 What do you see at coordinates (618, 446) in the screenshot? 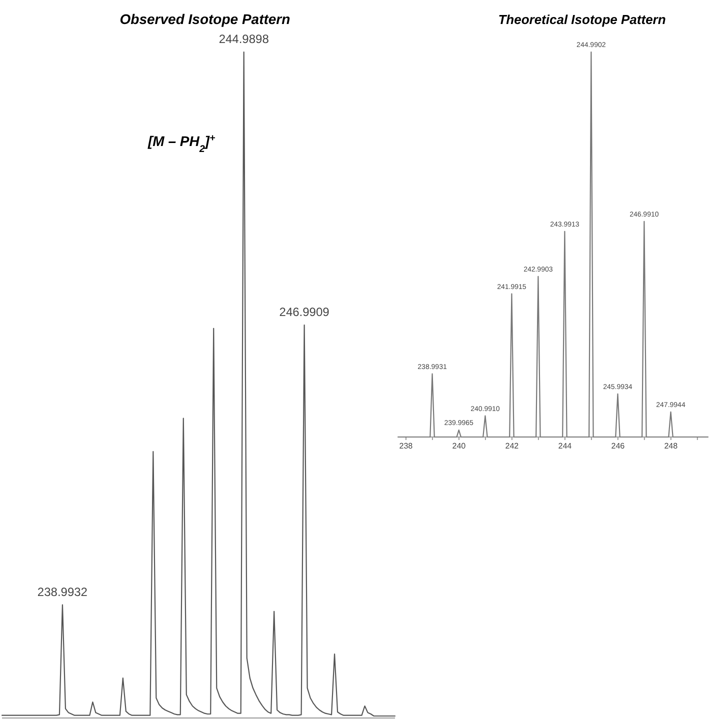
I see `x-tick-label: 246` at bounding box center [618, 446].